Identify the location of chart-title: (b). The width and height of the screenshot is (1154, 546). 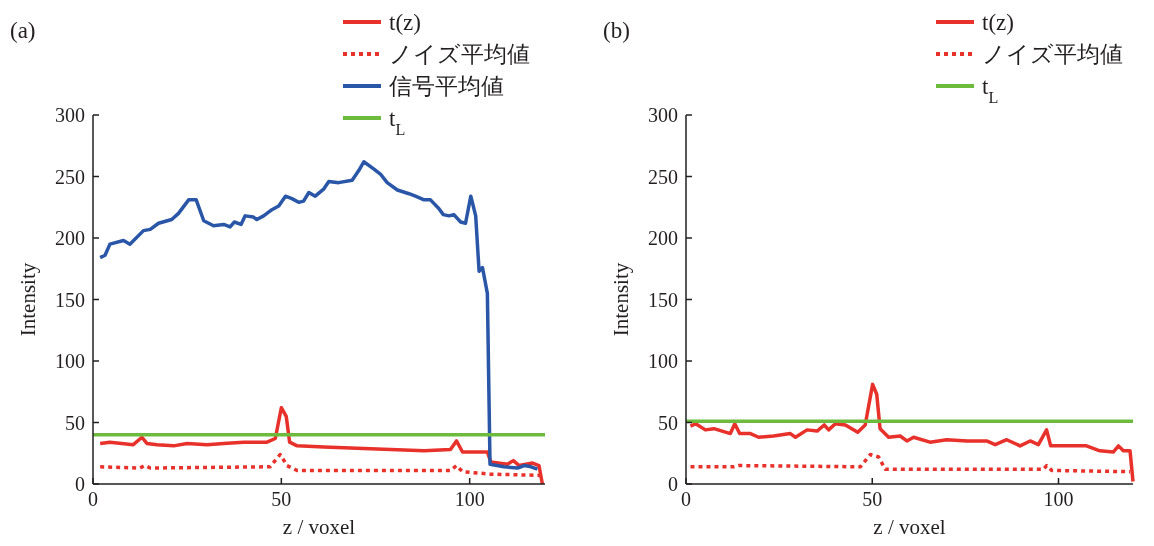
(616, 30).